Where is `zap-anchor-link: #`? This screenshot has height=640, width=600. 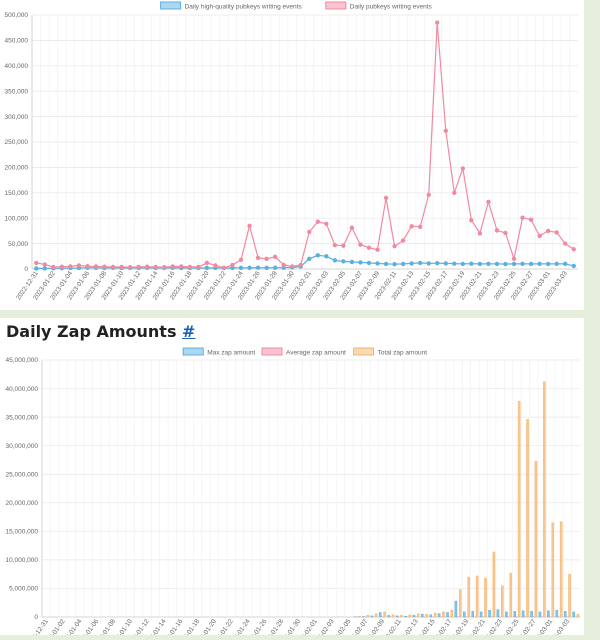 zap-anchor-link: # is located at coordinates (188, 331).